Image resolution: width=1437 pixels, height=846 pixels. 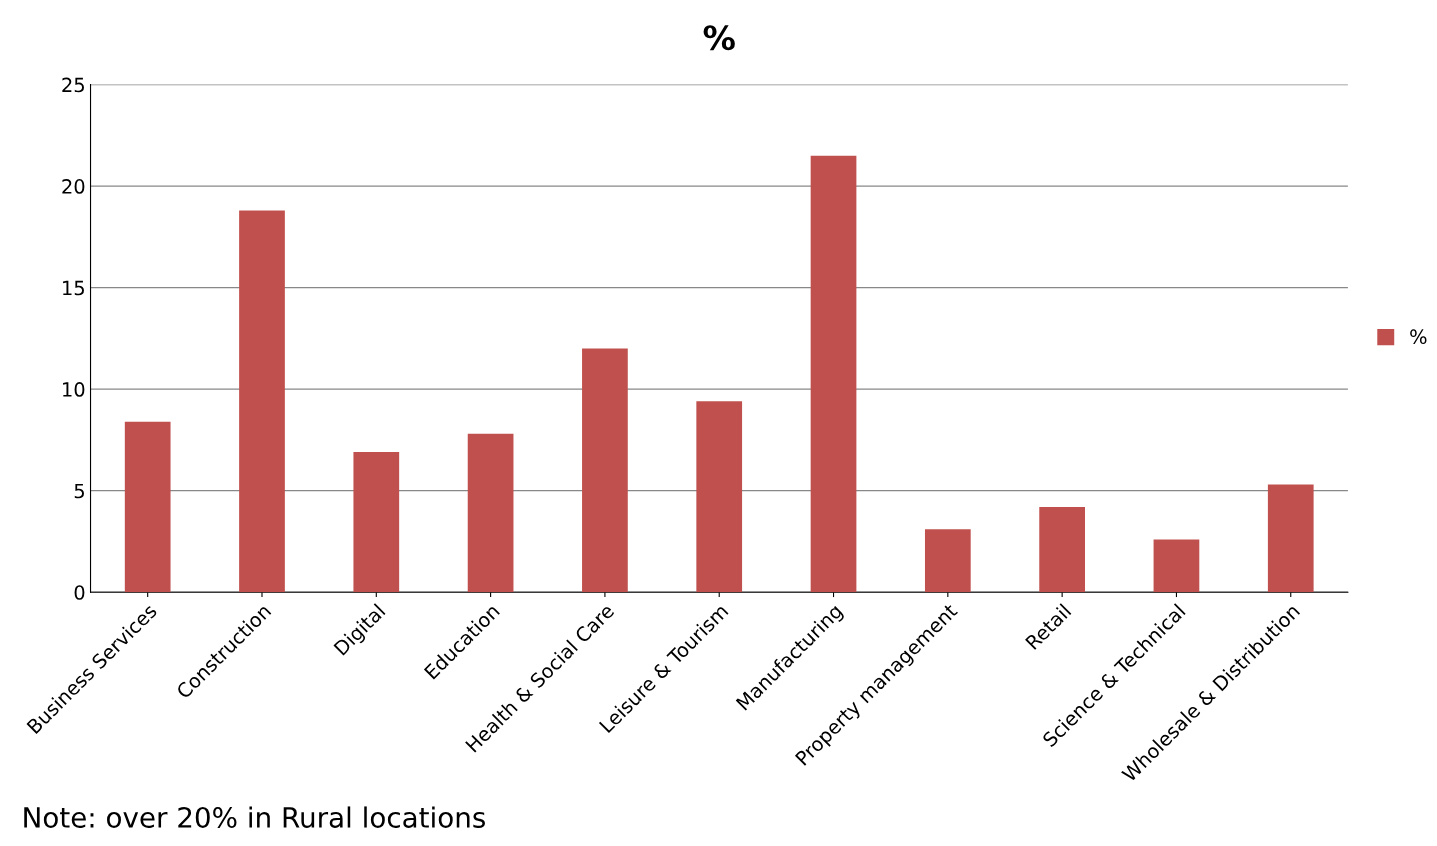 I want to click on text: Note: over 20% in Rural locations, so click(x=254, y=817).